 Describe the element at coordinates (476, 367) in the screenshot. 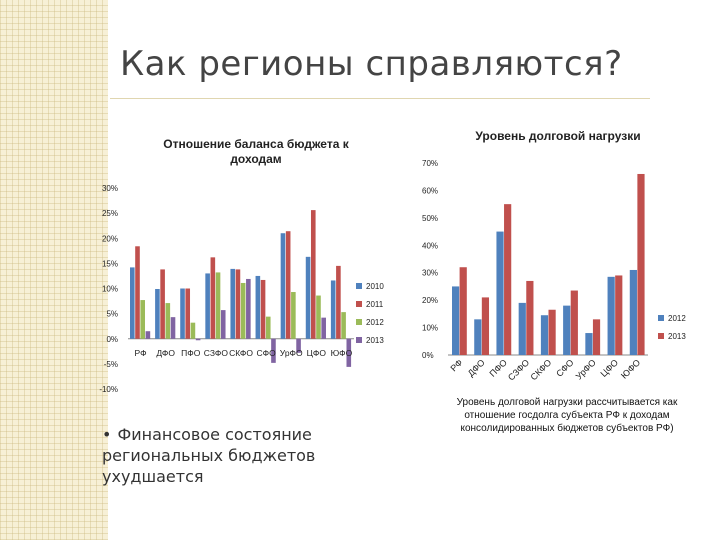

I see `x-tick-label: ДФО` at that location.